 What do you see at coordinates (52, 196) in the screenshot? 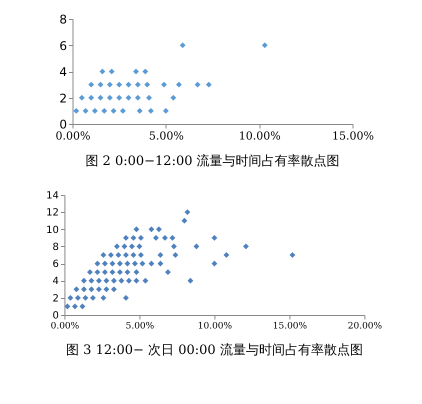
I see `y-tick-label: 14` at bounding box center [52, 196].